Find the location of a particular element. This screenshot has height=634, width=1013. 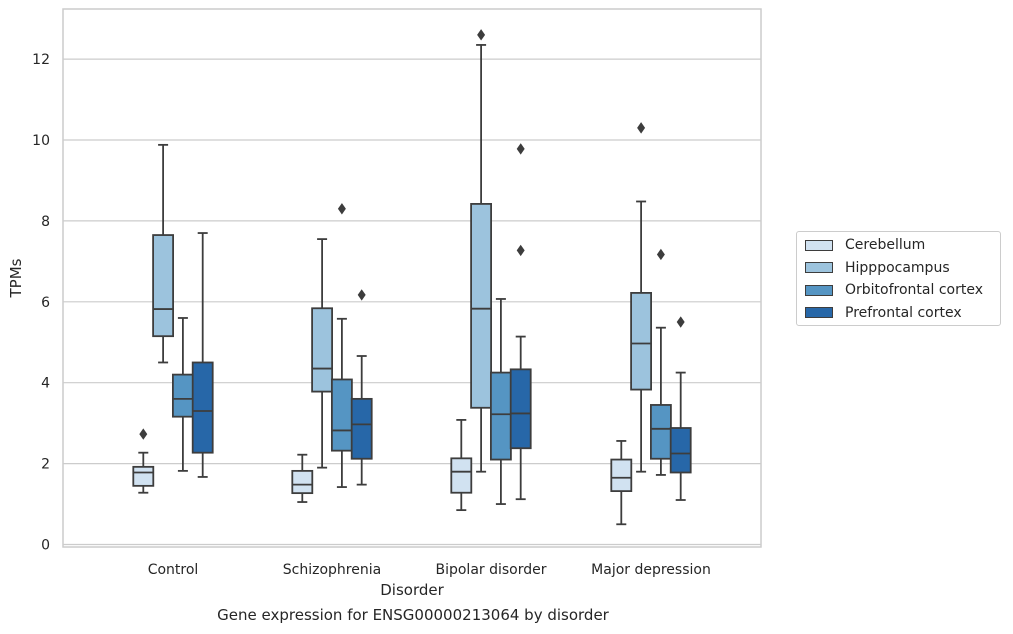

legend-label: Orbitofrontal cortex is located at coordinates (914, 290).